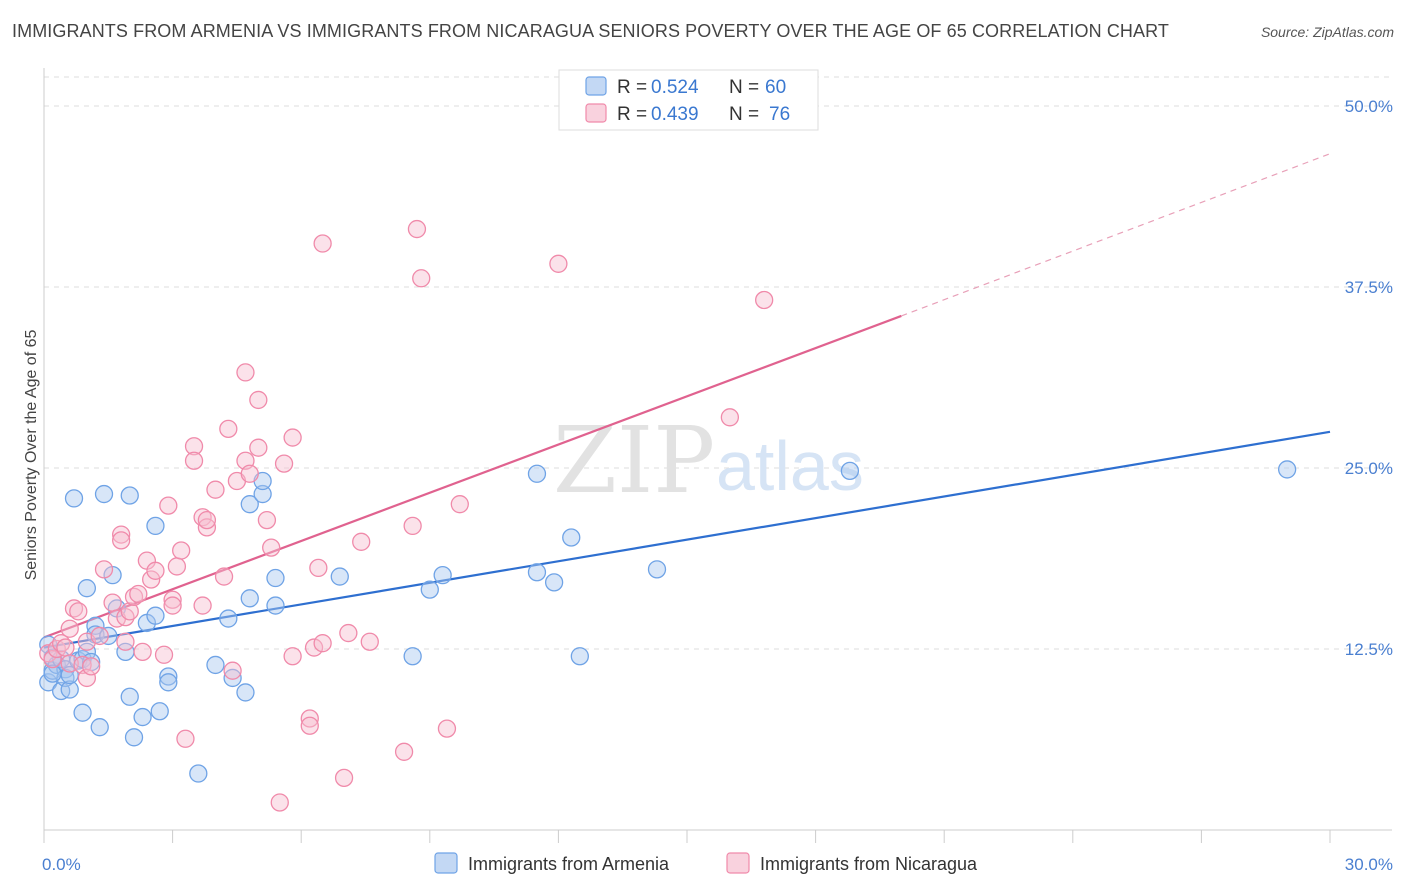  I want to click on x-tick-label: 30.0%, so click(1369, 864).